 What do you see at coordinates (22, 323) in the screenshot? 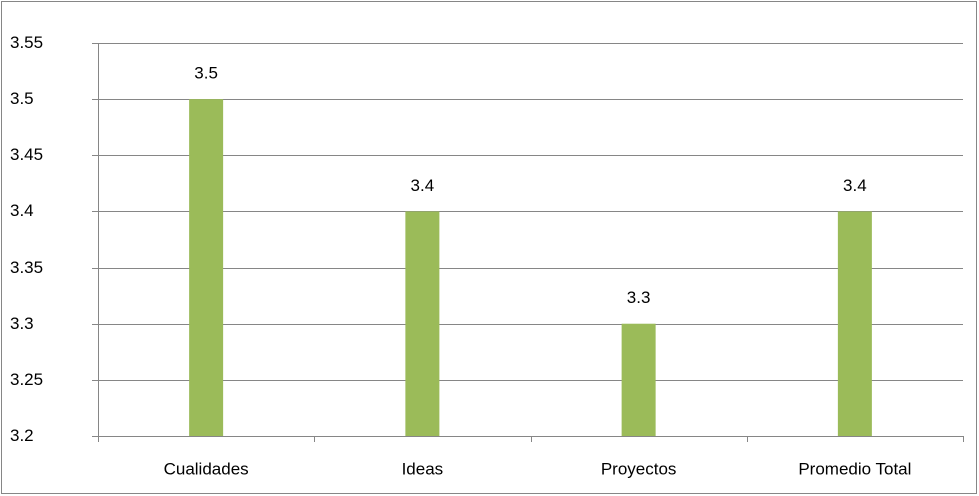
I see `y-tick-label: 3.3` at bounding box center [22, 323].